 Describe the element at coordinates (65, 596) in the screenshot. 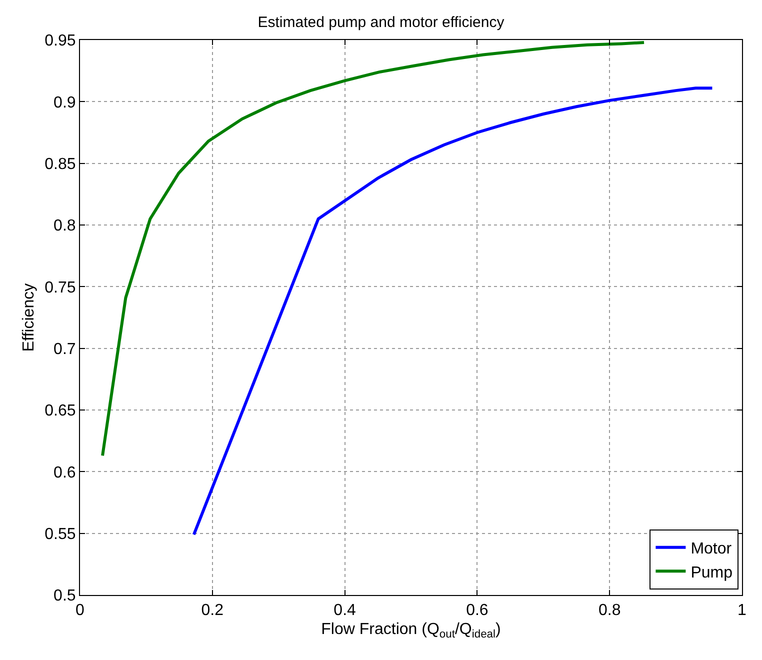

I see `y-tick-label: 0.5` at that location.